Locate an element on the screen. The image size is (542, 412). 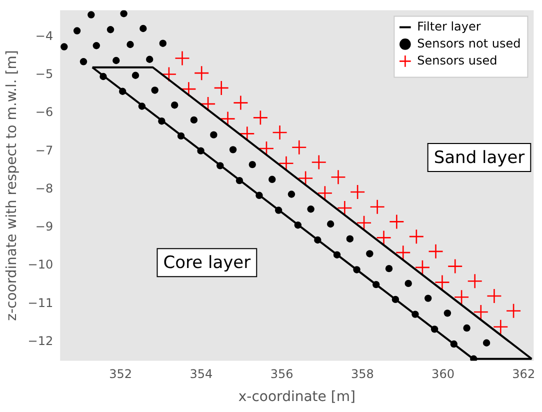
legend-label: Sensors used is located at coordinates (457, 60).